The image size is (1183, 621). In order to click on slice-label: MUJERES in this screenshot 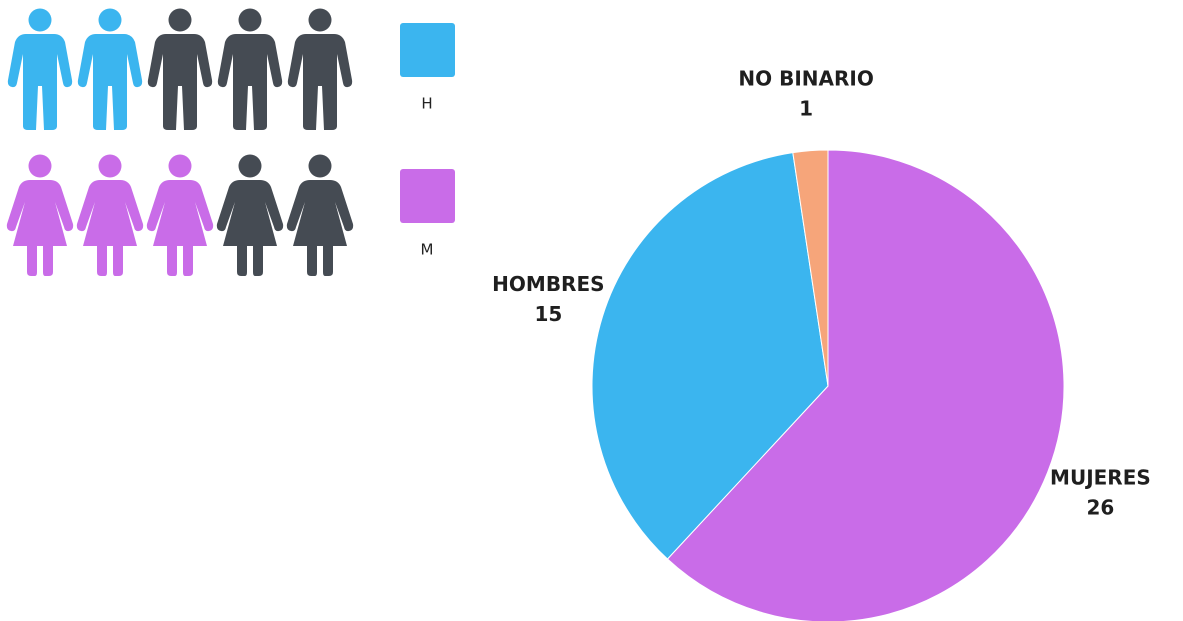, I will do `click(1100, 477)`.